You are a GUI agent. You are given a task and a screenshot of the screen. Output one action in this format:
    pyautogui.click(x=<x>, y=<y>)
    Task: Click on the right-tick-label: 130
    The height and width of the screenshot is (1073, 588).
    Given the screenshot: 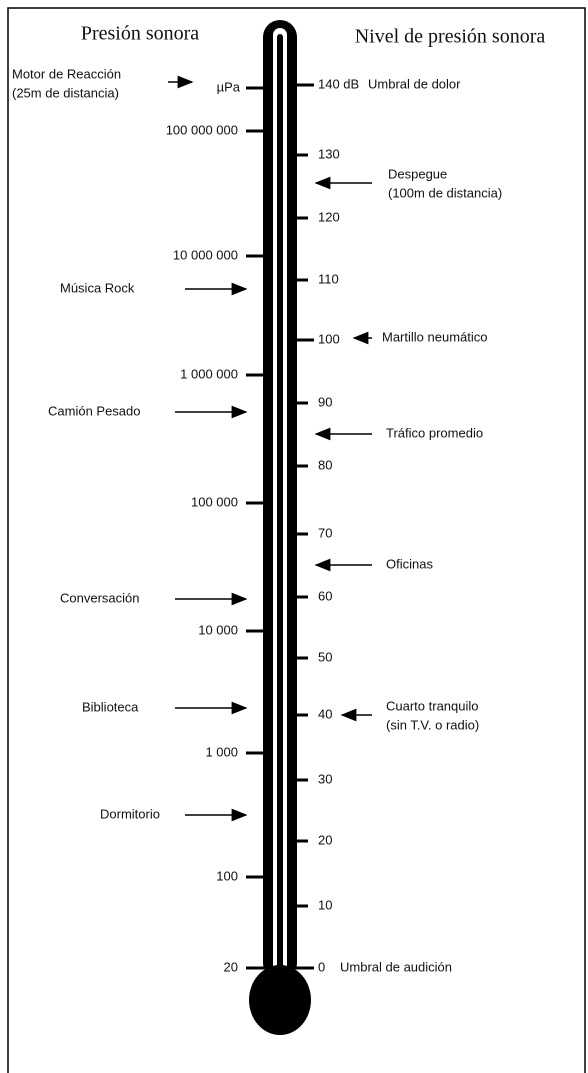 What is the action you would take?
    pyautogui.click(x=329, y=153)
    